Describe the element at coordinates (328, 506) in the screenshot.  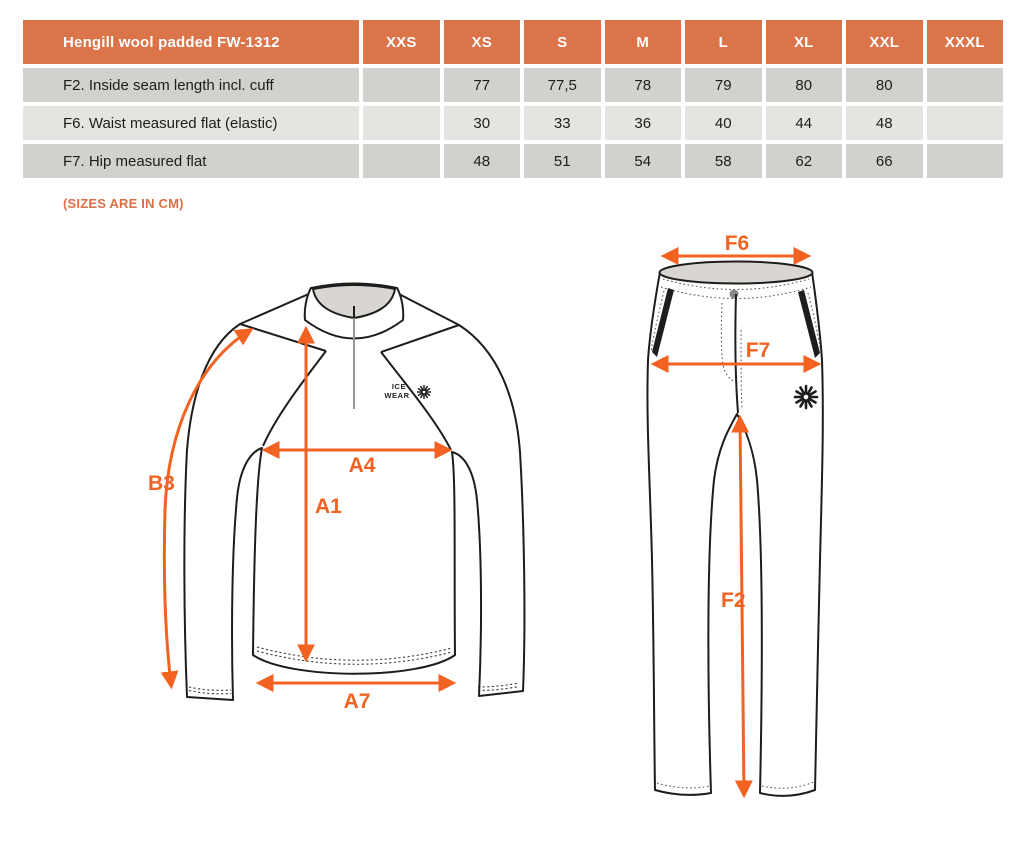
I see `measurement-label-a1: A1` at that location.